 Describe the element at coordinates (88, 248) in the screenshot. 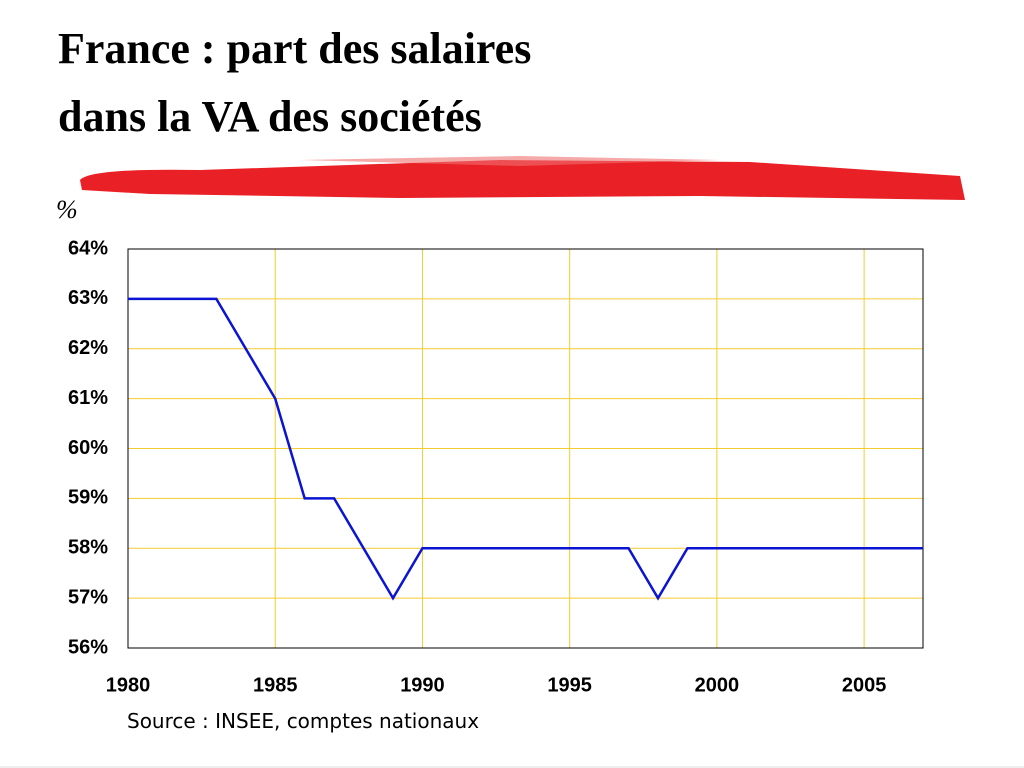

I see `y-tick-label: 64%` at that location.